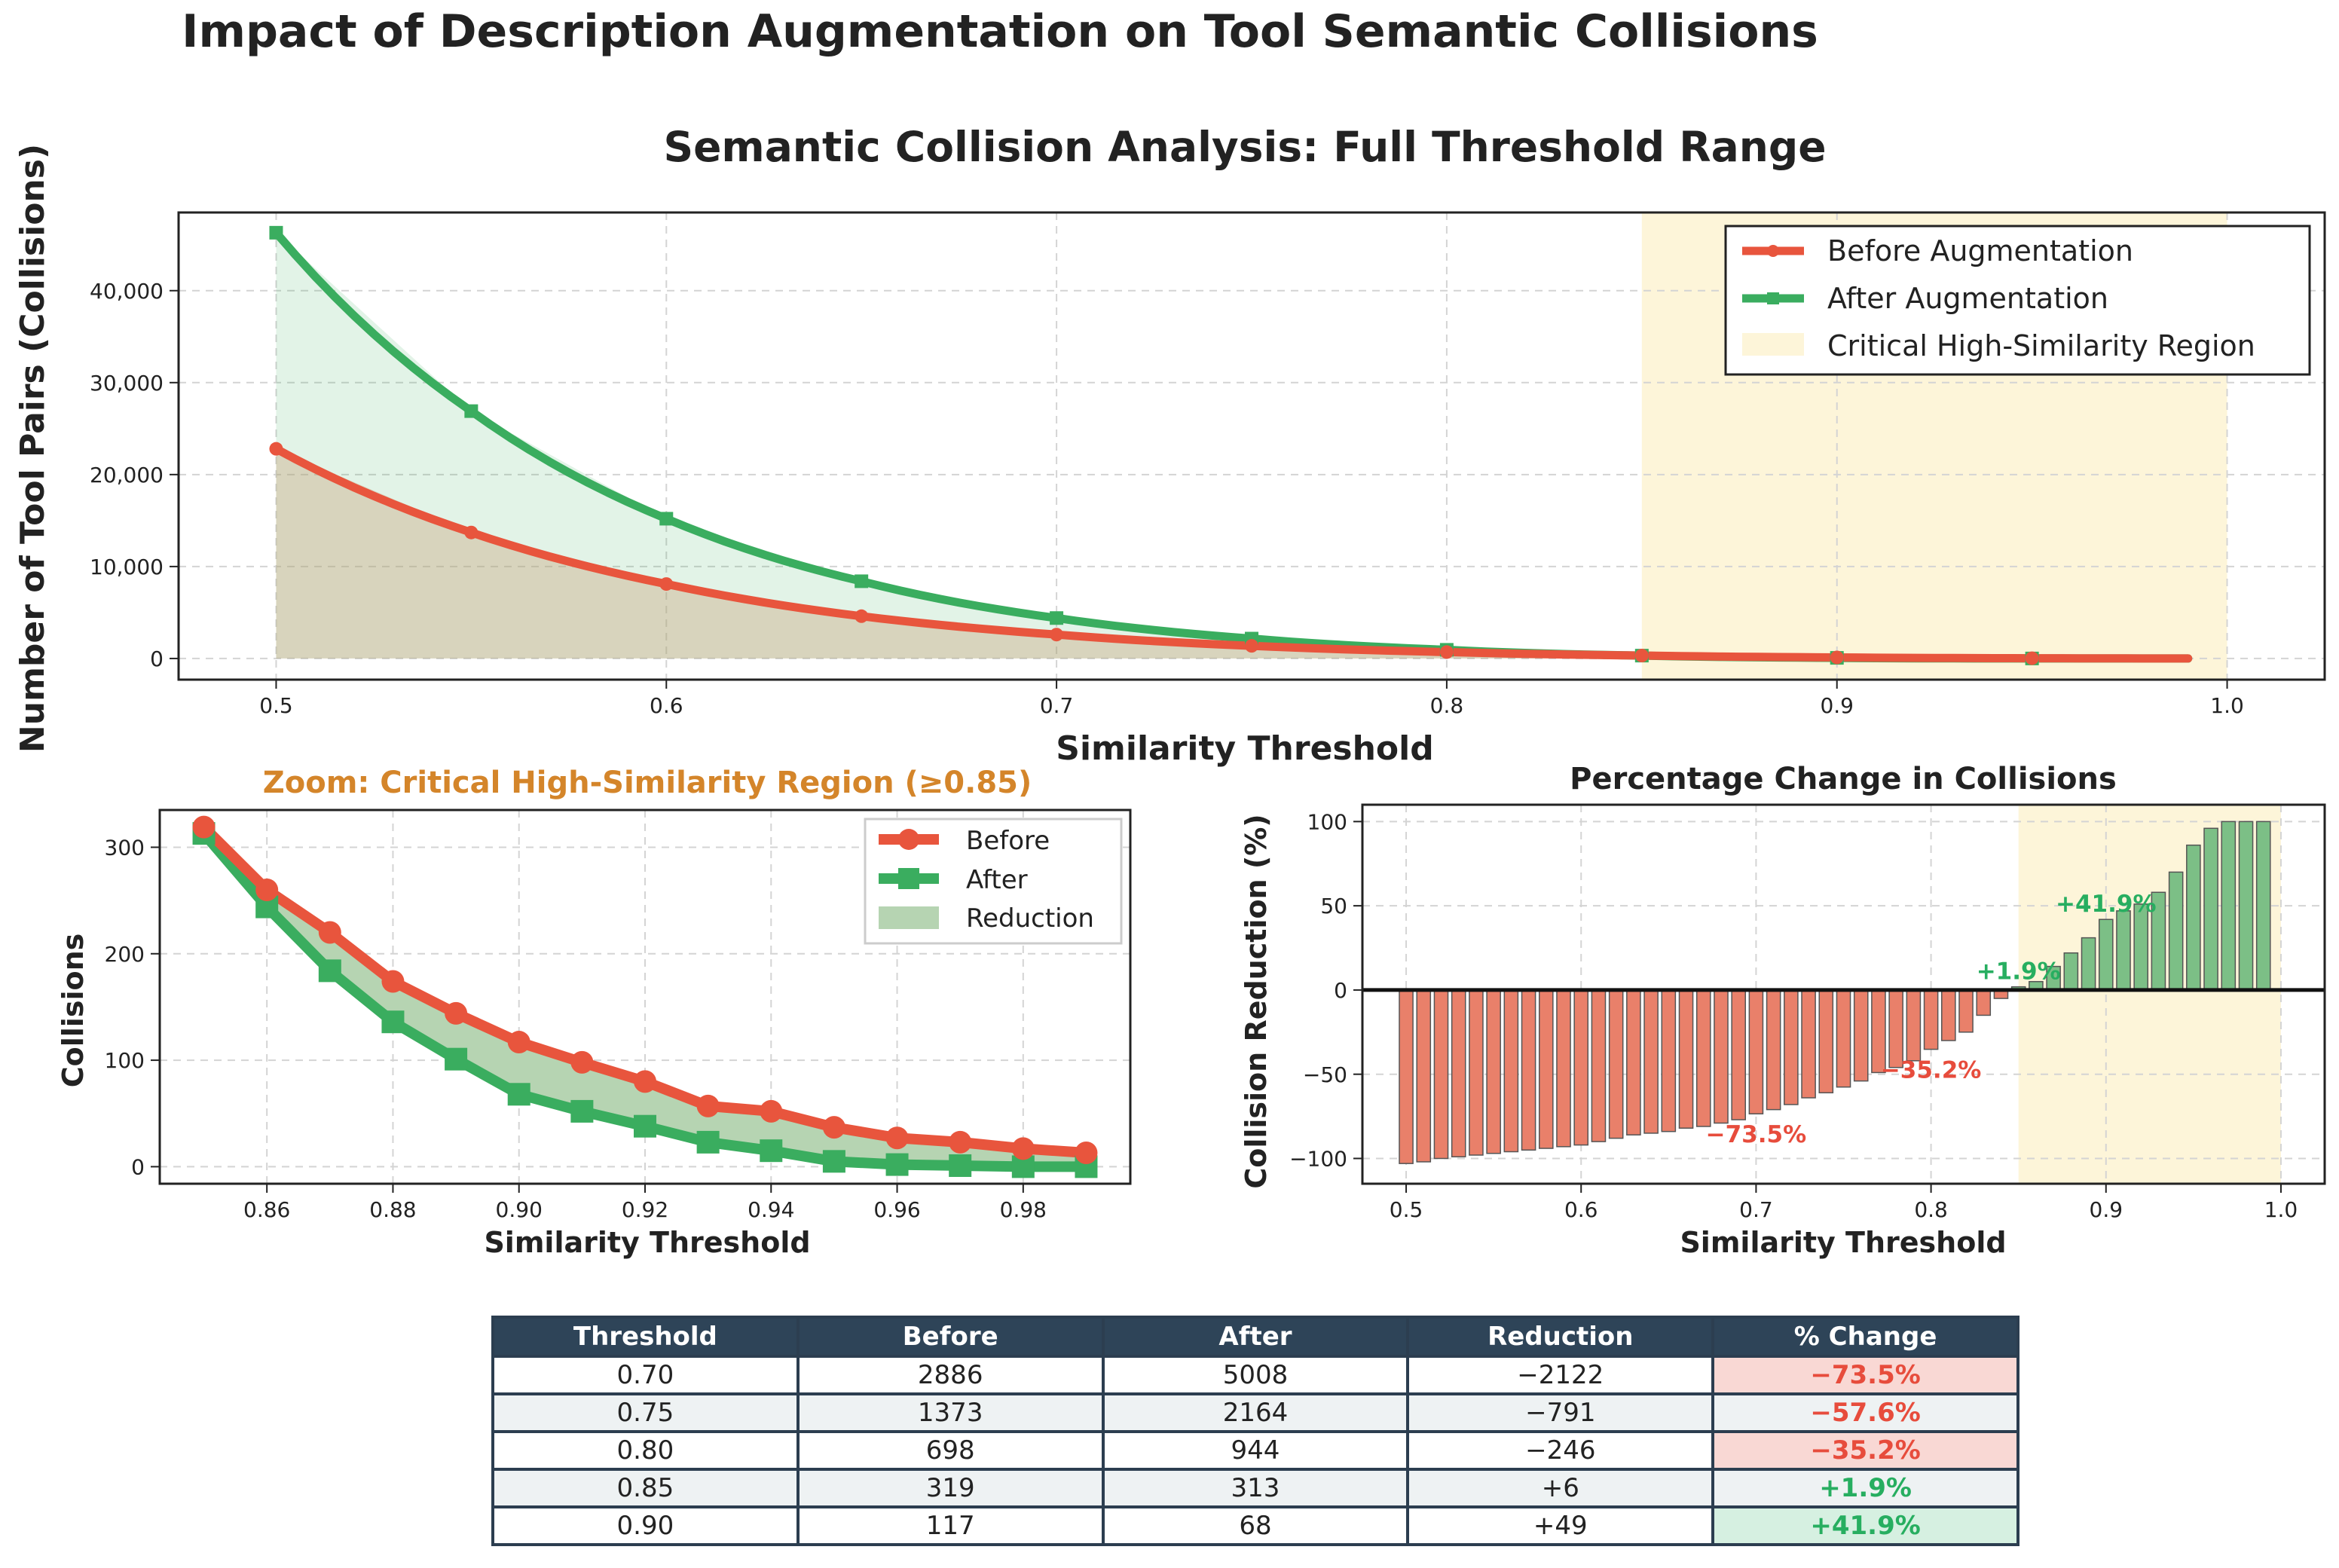 This screenshot has height=1568, width=2339. I want to click on table-cell: +6, so click(1560, 1488).